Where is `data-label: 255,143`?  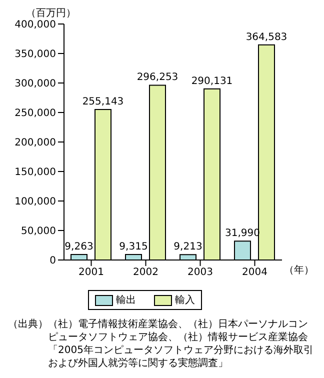
data-label: 255,143 is located at coordinates (103, 102).